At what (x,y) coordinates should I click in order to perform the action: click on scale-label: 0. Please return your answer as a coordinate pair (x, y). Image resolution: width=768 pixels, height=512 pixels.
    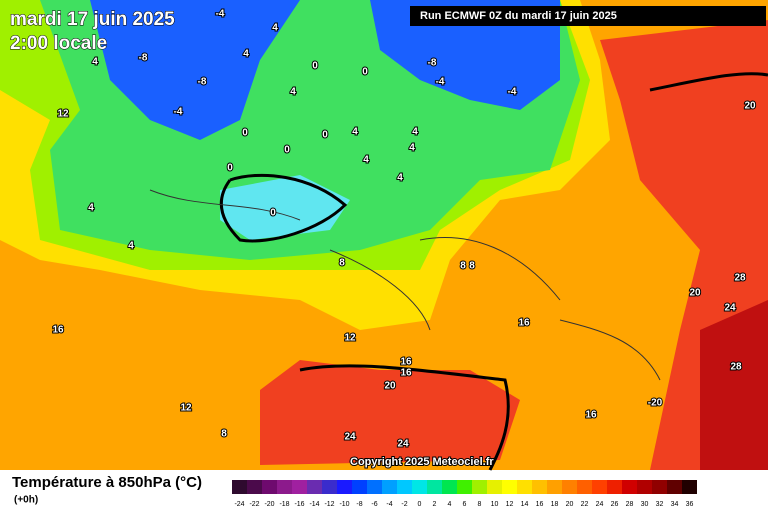
    Looking at the image, I should click on (420, 504).